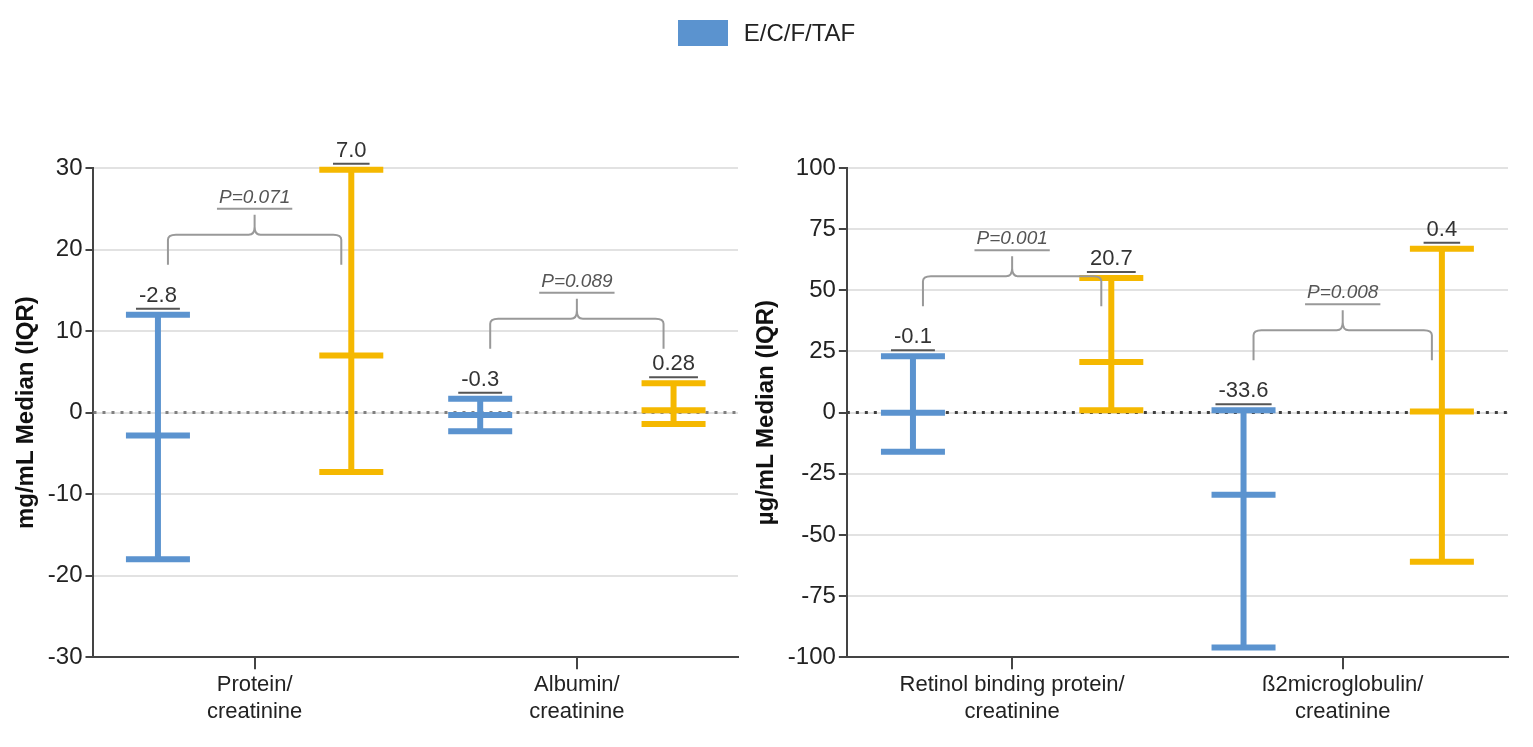 The image size is (1533, 747). Describe the element at coordinates (69, 248) in the screenshot. I see `y-tick-label: 20` at that location.